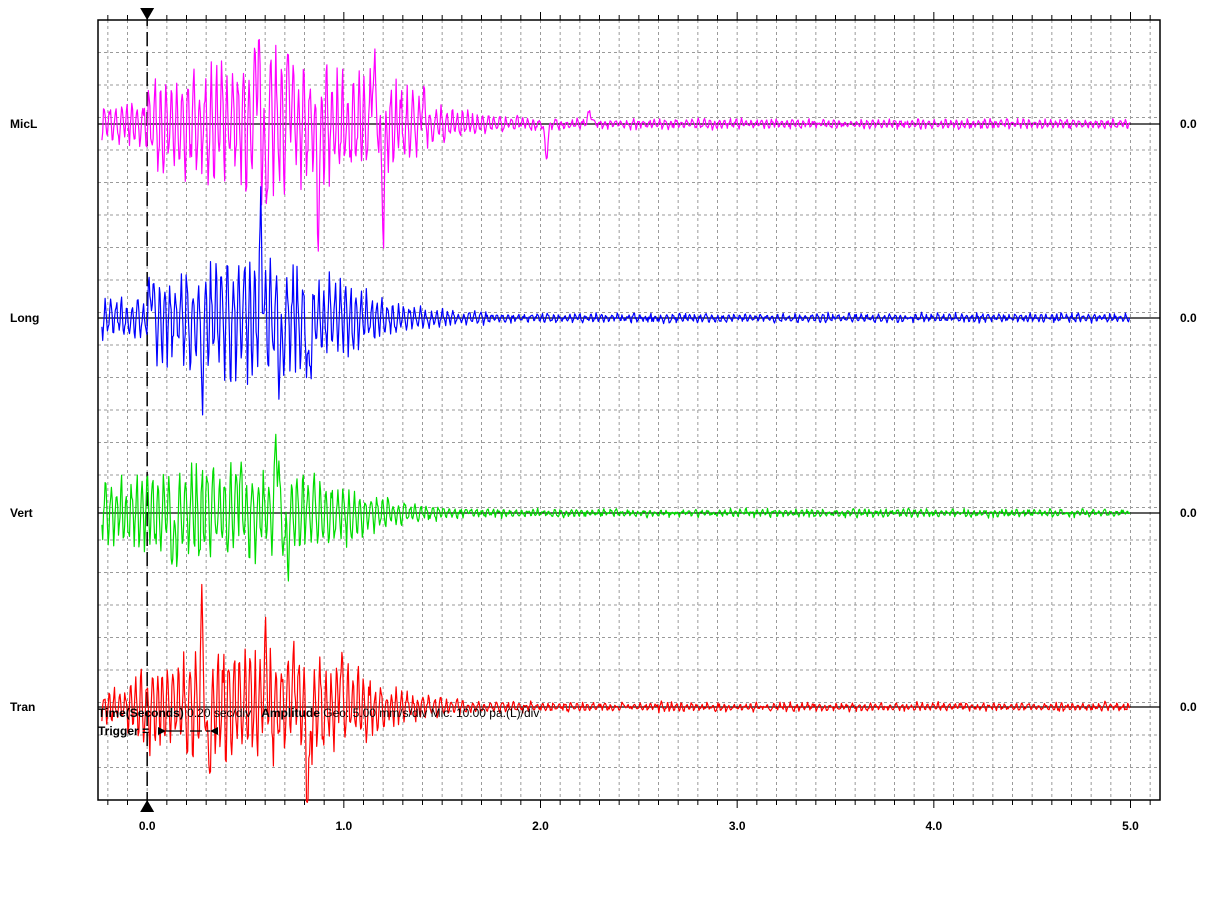 This screenshot has height=912, width=1213. I want to click on channel-label-long: Long, so click(24, 318).